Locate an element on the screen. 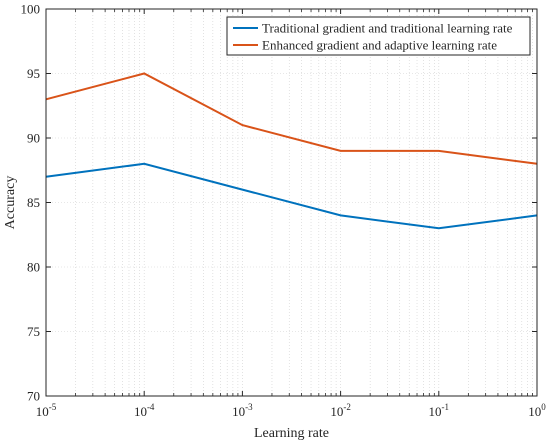 This screenshot has width=550, height=442. y-tick-label: 75 is located at coordinates (33, 331).